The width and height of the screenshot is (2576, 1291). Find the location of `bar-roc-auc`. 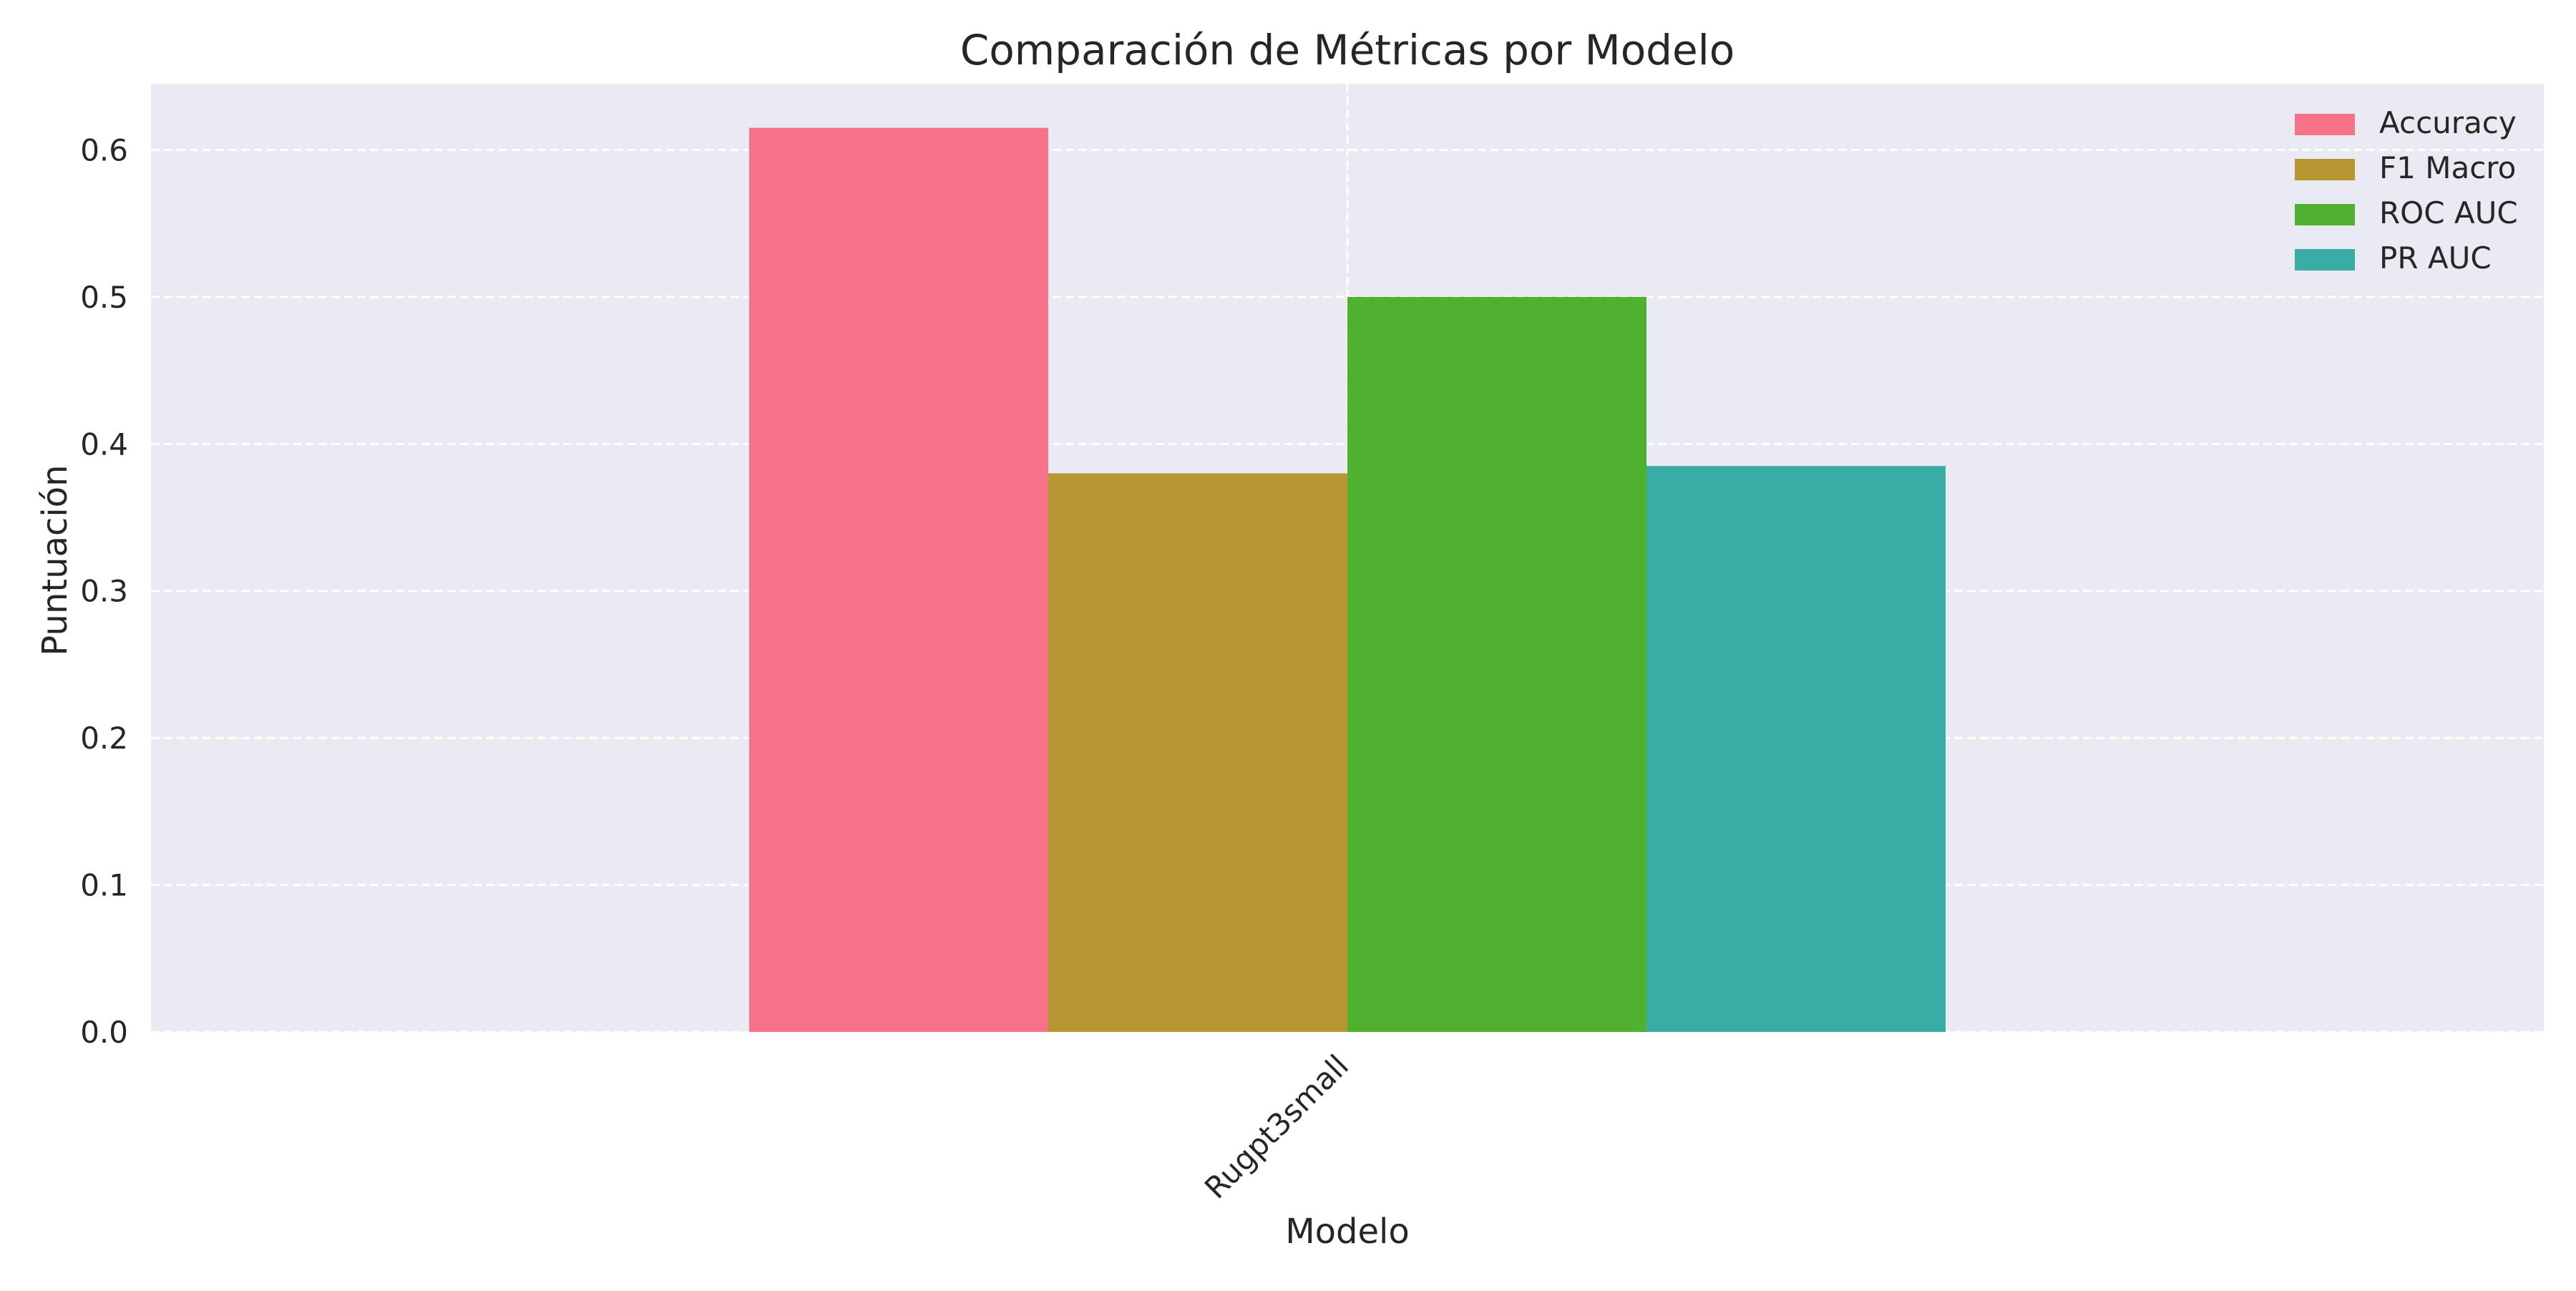

bar-roc-auc is located at coordinates (1496, 664).